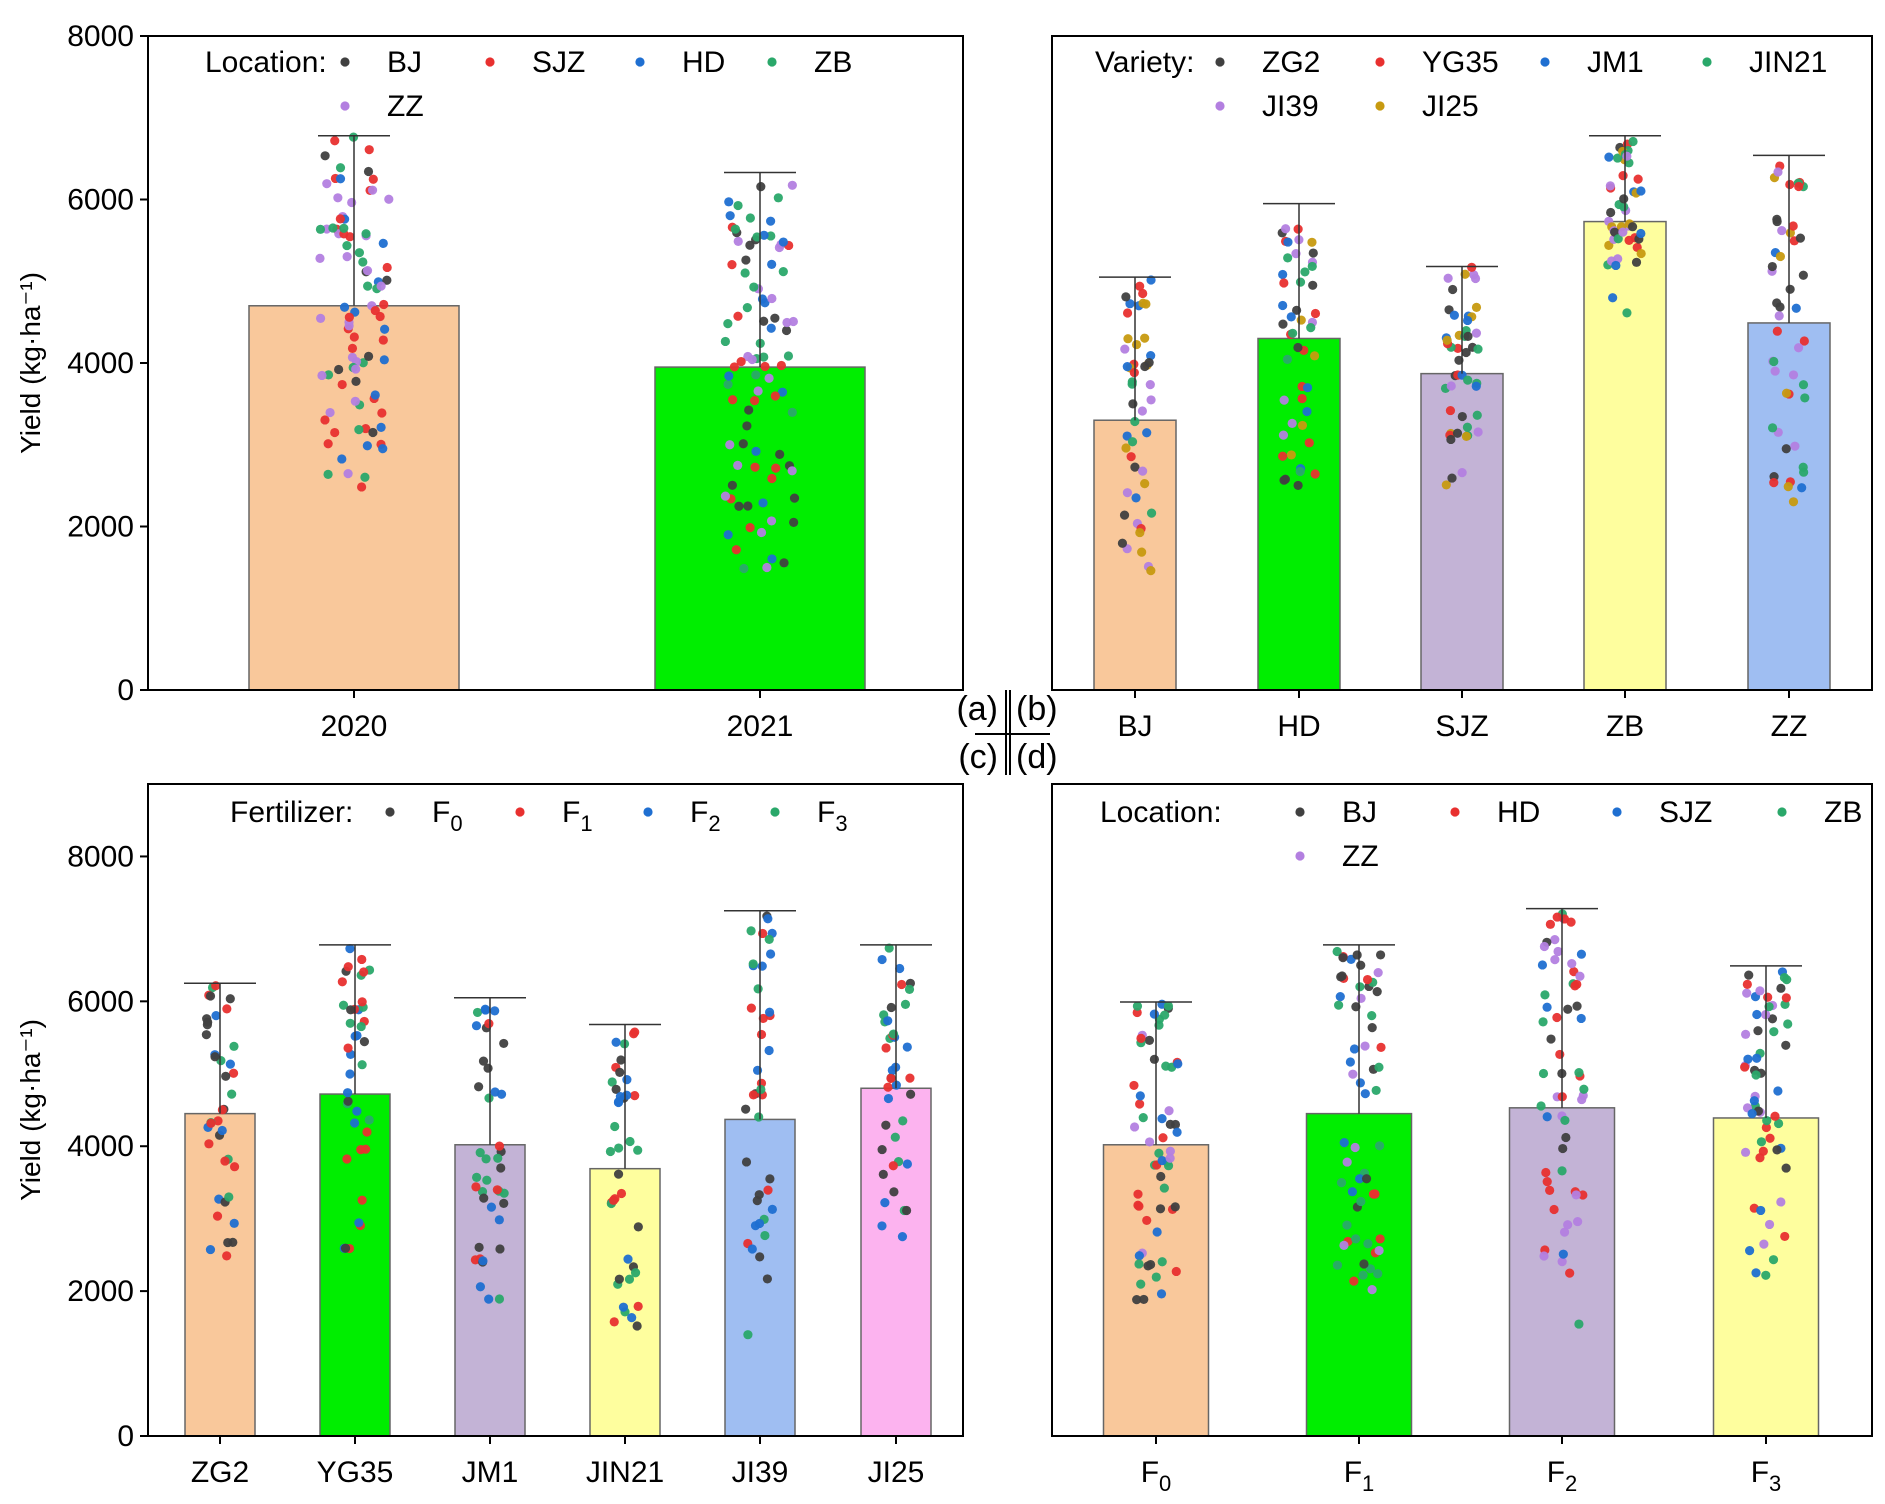 This screenshot has height=1504, width=1885. I want to click on legend-label-3: JIN21, so click(1788, 62).